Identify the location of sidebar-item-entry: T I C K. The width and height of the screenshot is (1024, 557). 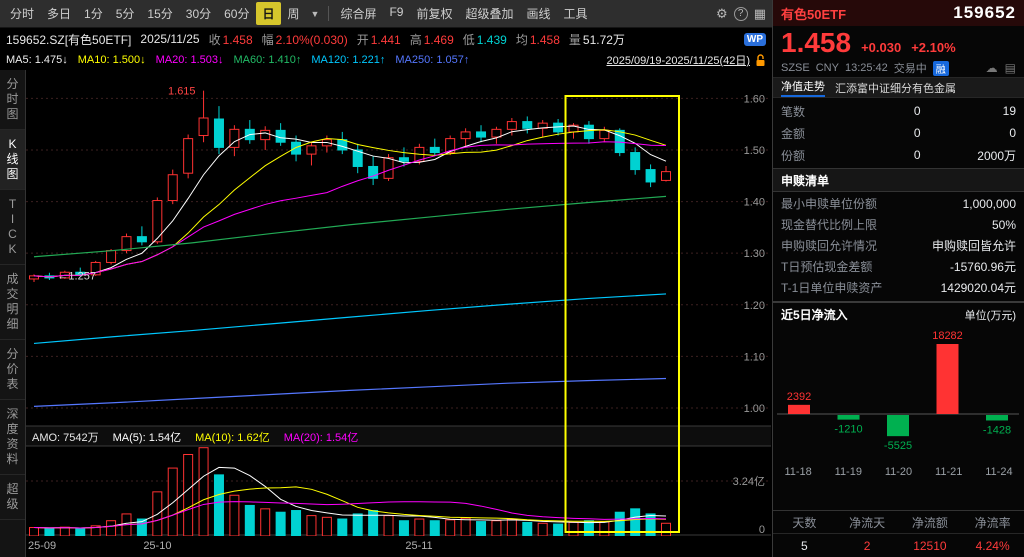
(12, 227).